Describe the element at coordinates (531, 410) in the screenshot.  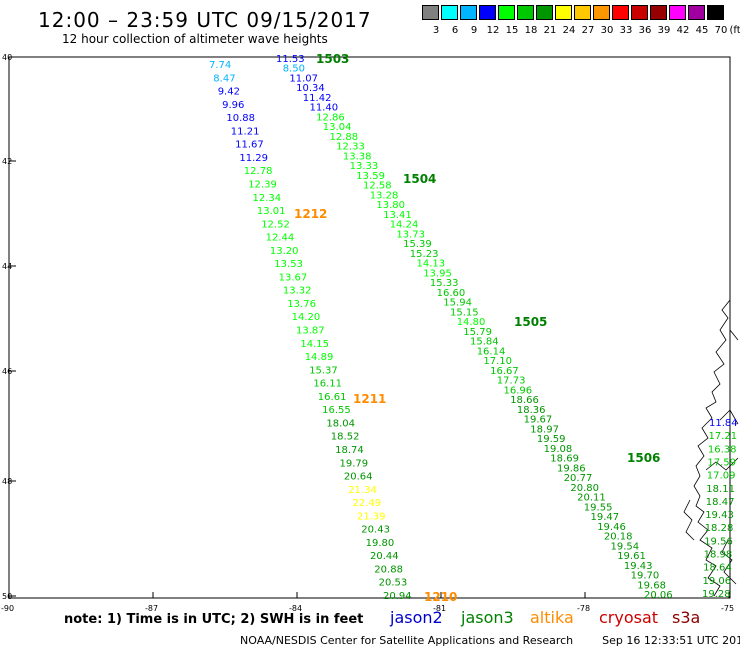
I see `swh-value: 18.36` at that location.